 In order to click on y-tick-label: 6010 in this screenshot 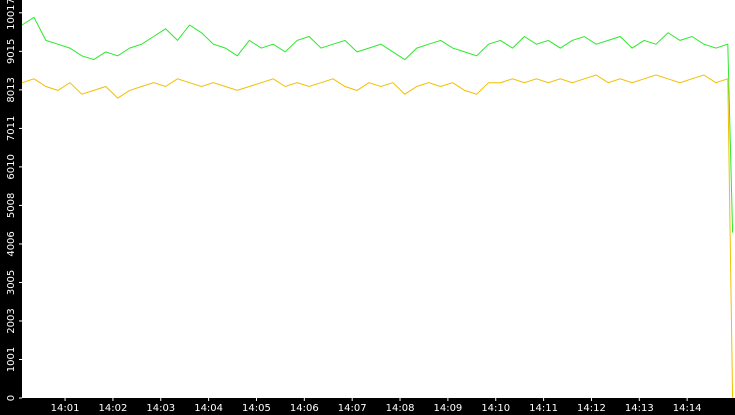, I will do `click(11, 166)`.